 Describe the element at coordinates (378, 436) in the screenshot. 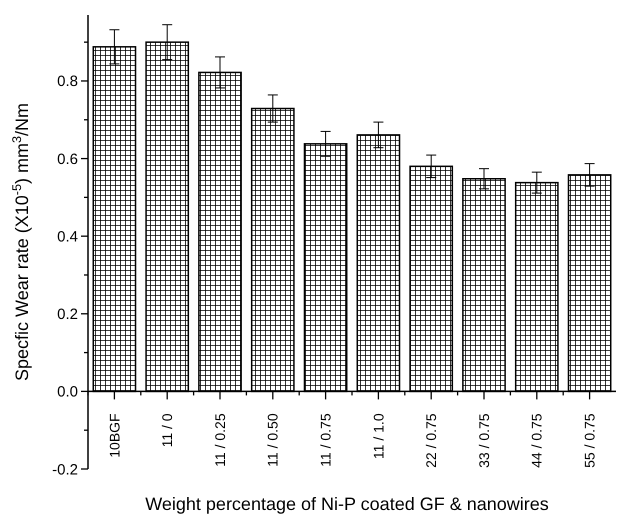

I see `x-tick-label: 11 / 1.0` at that location.